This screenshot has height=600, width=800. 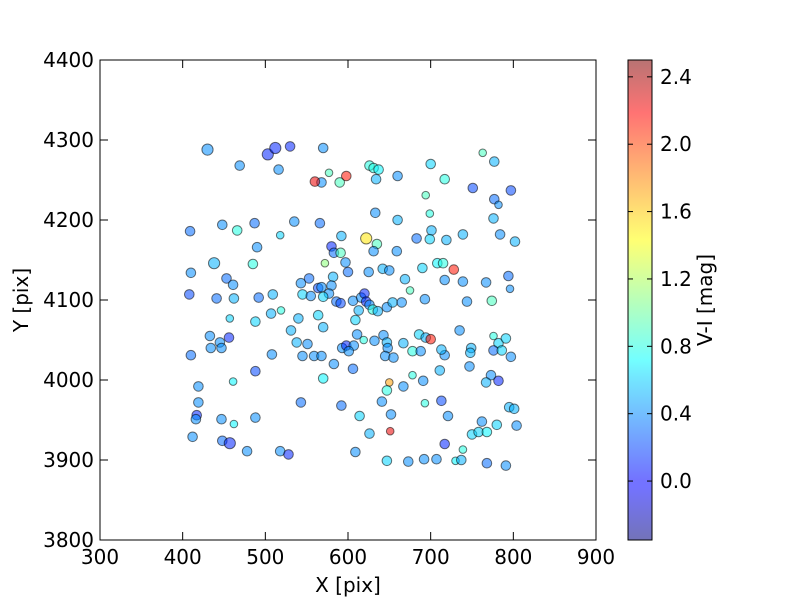 I want to click on x-tick-label: 300, so click(x=100, y=557).